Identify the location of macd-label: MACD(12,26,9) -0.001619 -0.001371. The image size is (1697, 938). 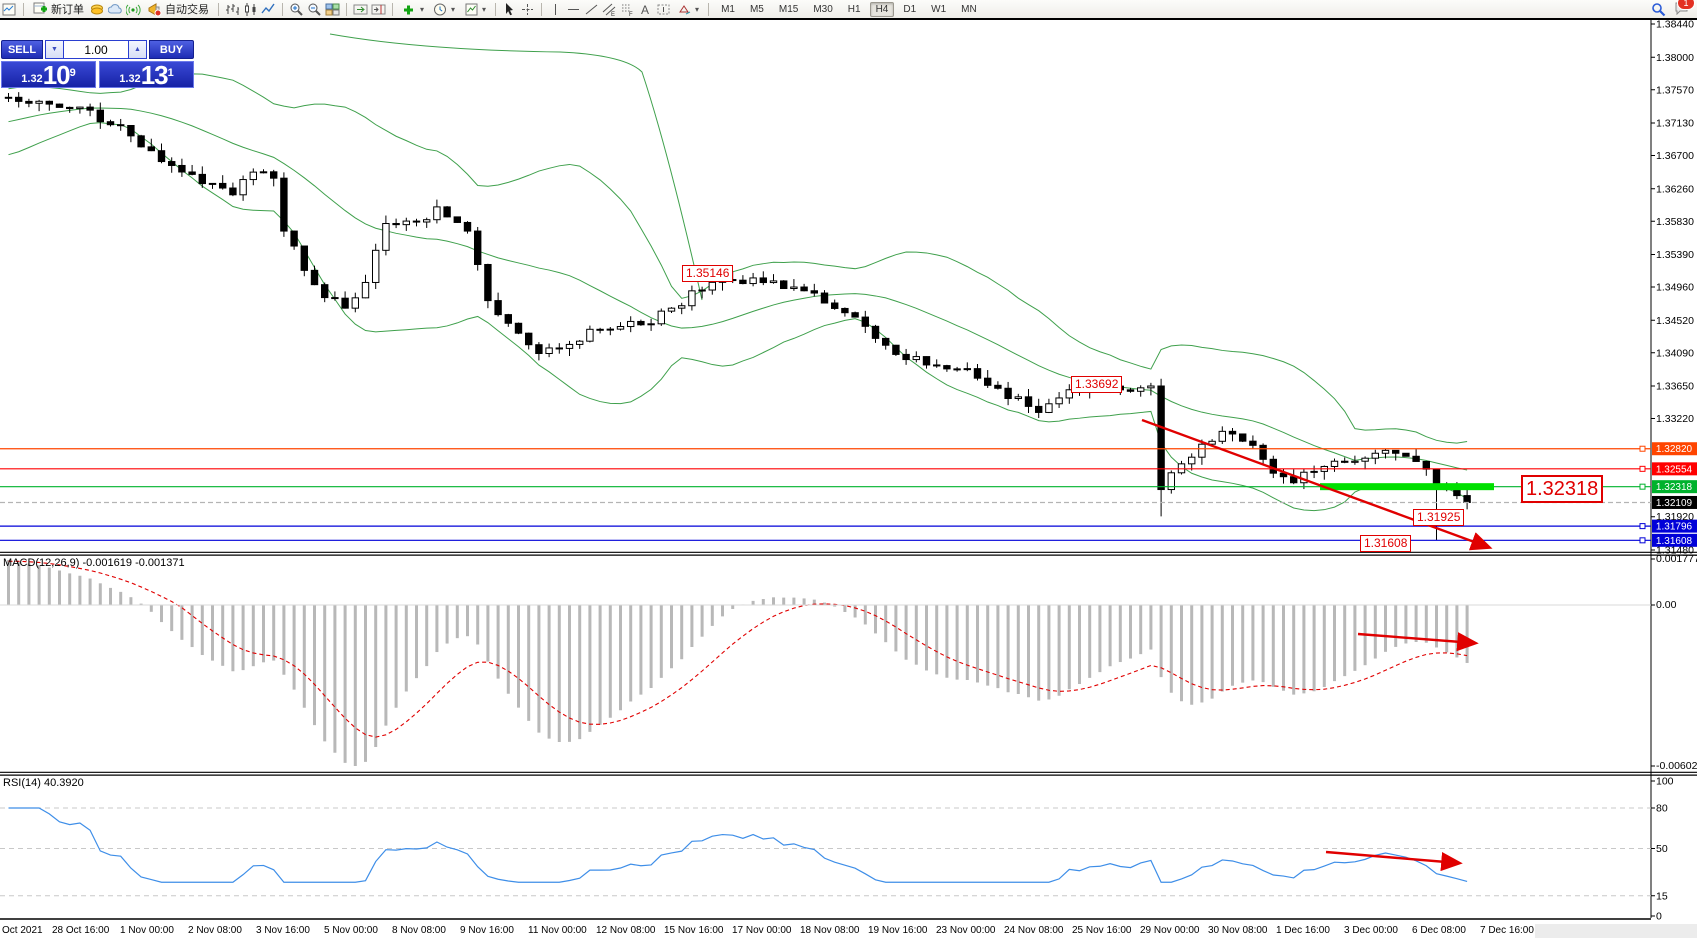
(94, 563).